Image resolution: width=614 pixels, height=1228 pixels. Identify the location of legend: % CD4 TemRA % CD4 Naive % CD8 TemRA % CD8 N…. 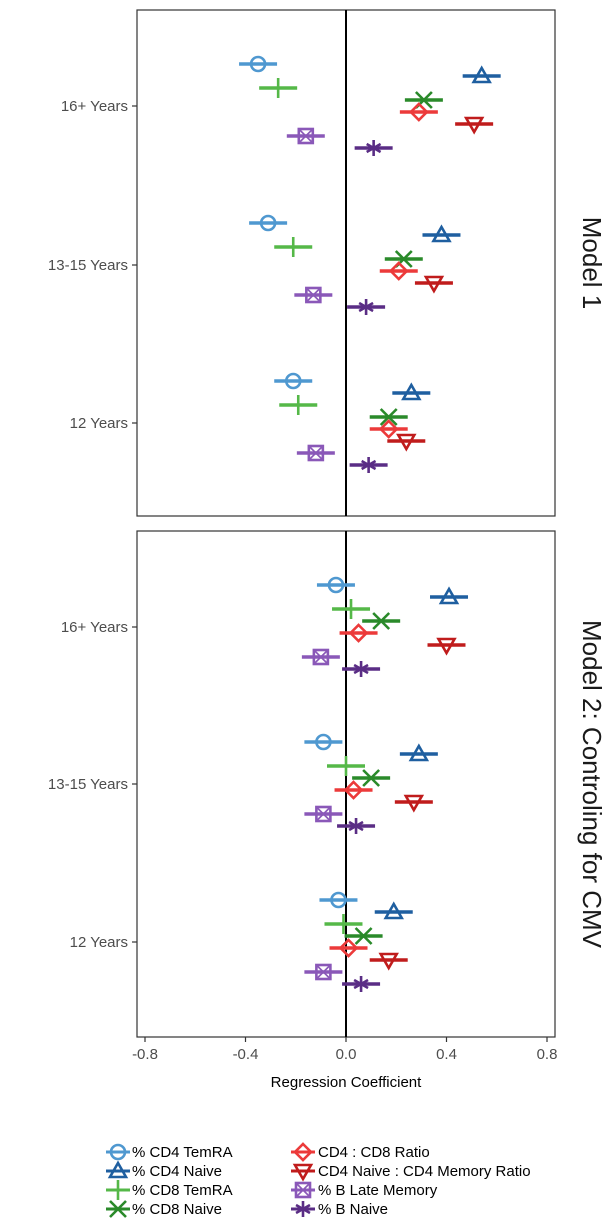
(318, 1180).